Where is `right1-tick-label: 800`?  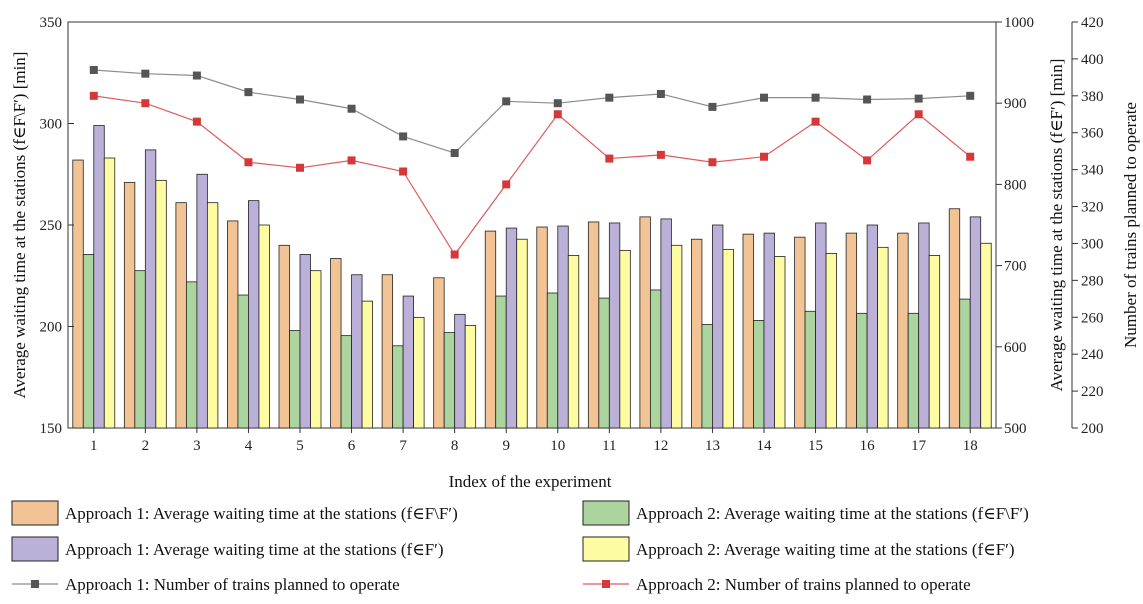
right1-tick-label: 800 is located at coordinates (1015, 185).